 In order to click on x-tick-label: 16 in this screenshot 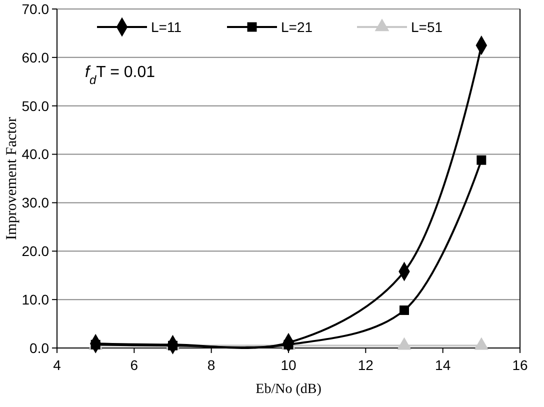, I will do `click(520, 365)`.